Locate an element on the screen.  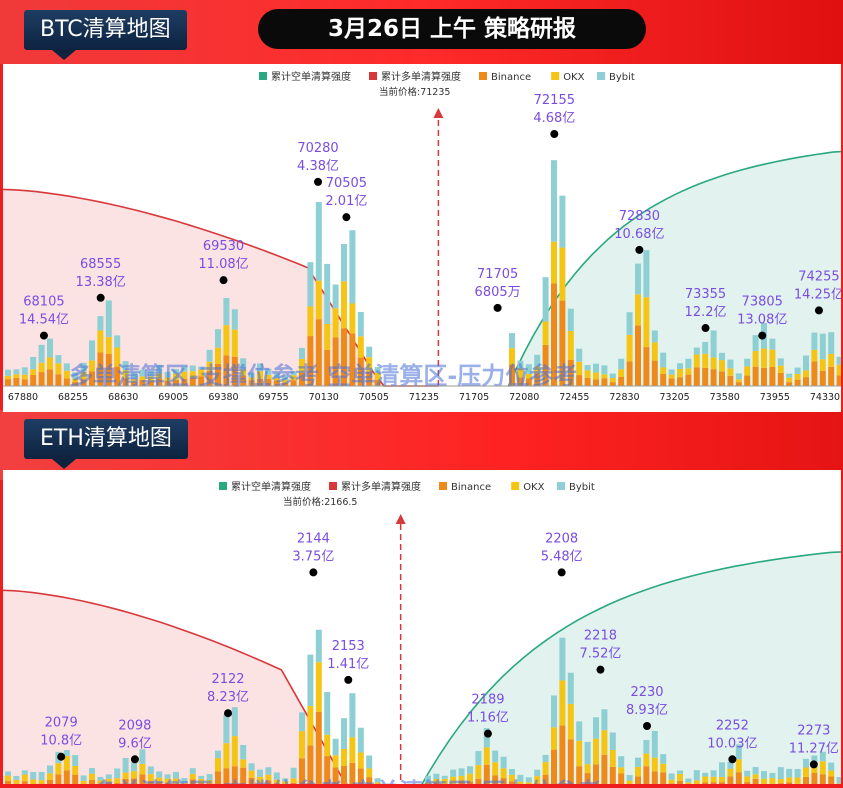
annotation-value: 11.08亿 is located at coordinates (223, 264).